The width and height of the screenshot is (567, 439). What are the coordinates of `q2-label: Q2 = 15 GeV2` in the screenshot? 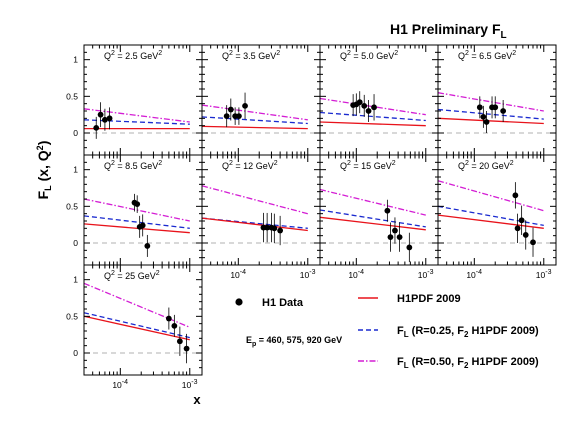 It's located at (368, 165).